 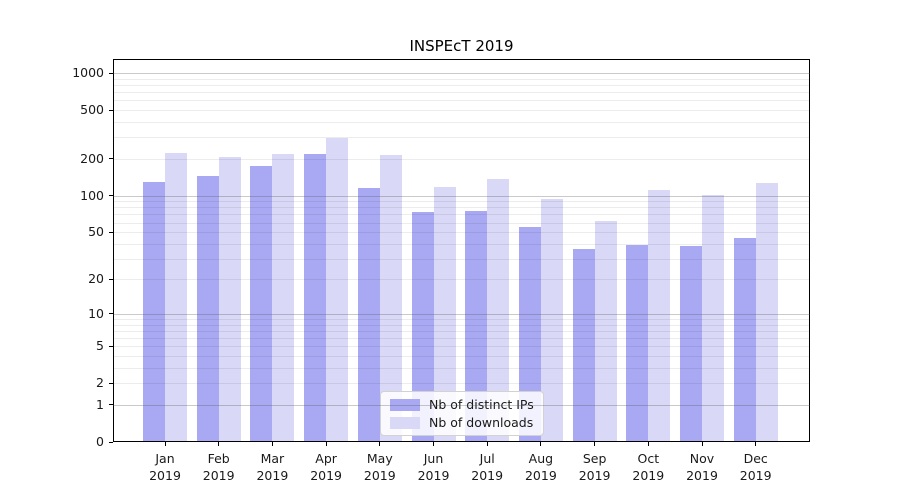 What do you see at coordinates (154, 311) in the screenshot?
I see `bar-nb-of-distinct-ips-jan` at bounding box center [154, 311].